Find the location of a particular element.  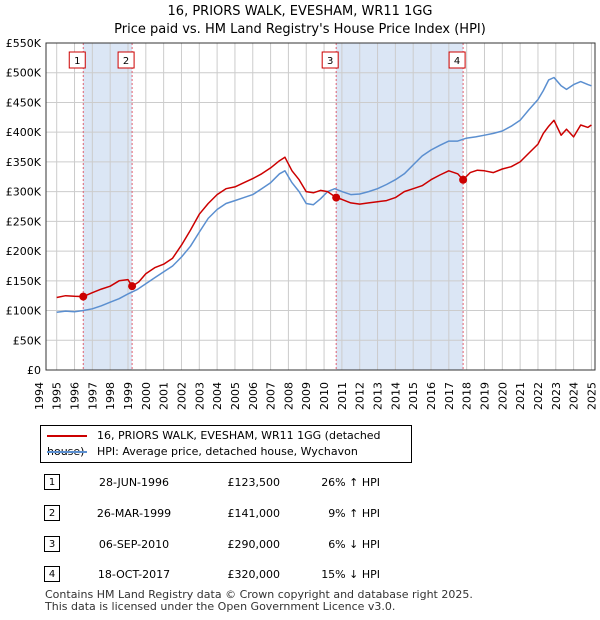

chart-title: 16, PRIORS WALK, EVESHAM, WR11 1GG is located at coordinates (300, 11).